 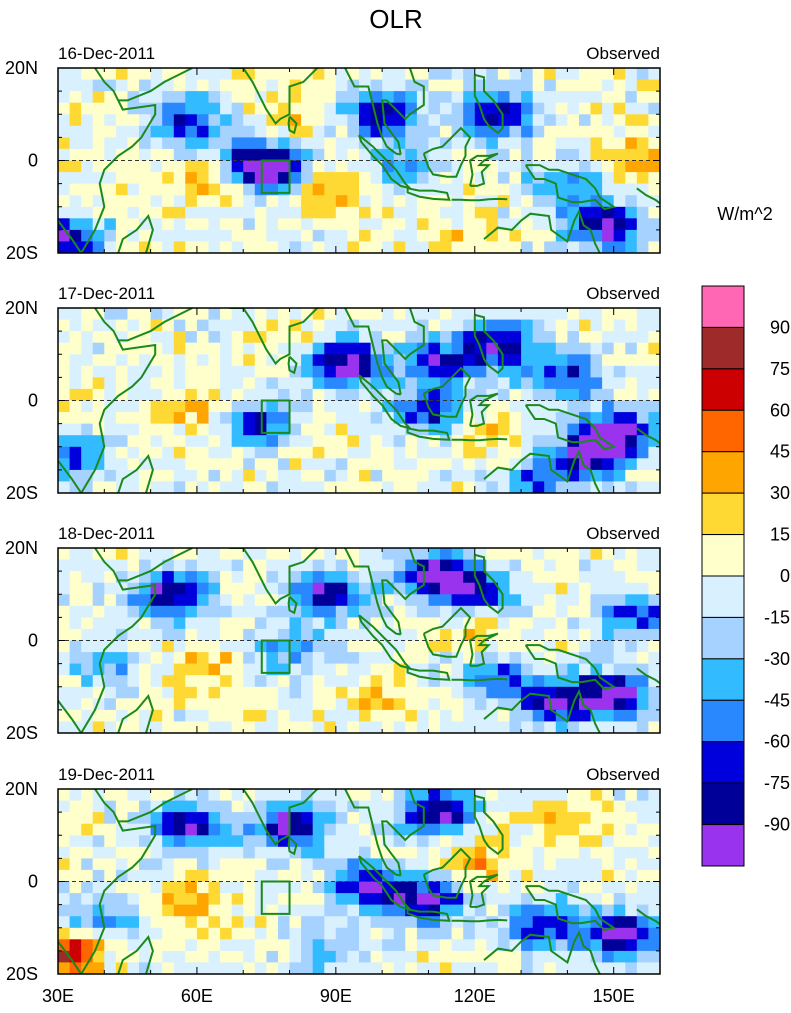 What do you see at coordinates (292, 125) in the screenshot?
I see `coastline` at bounding box center [292, 125].